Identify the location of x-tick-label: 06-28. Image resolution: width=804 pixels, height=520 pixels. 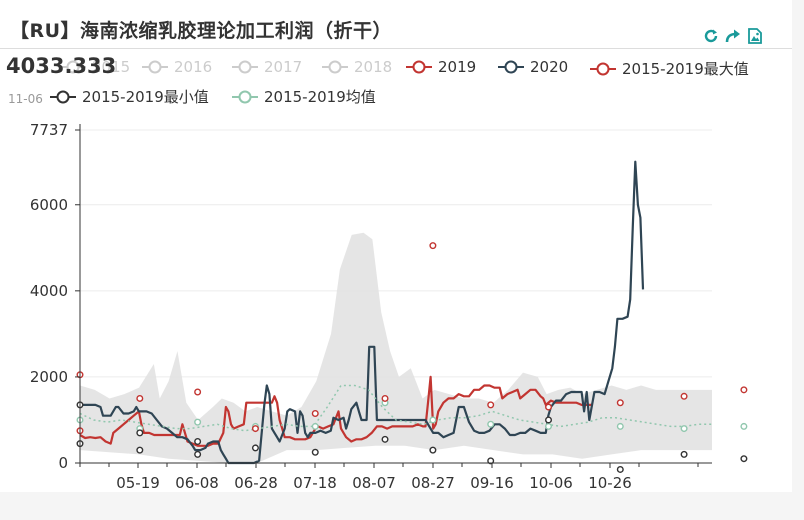
(256, 483).